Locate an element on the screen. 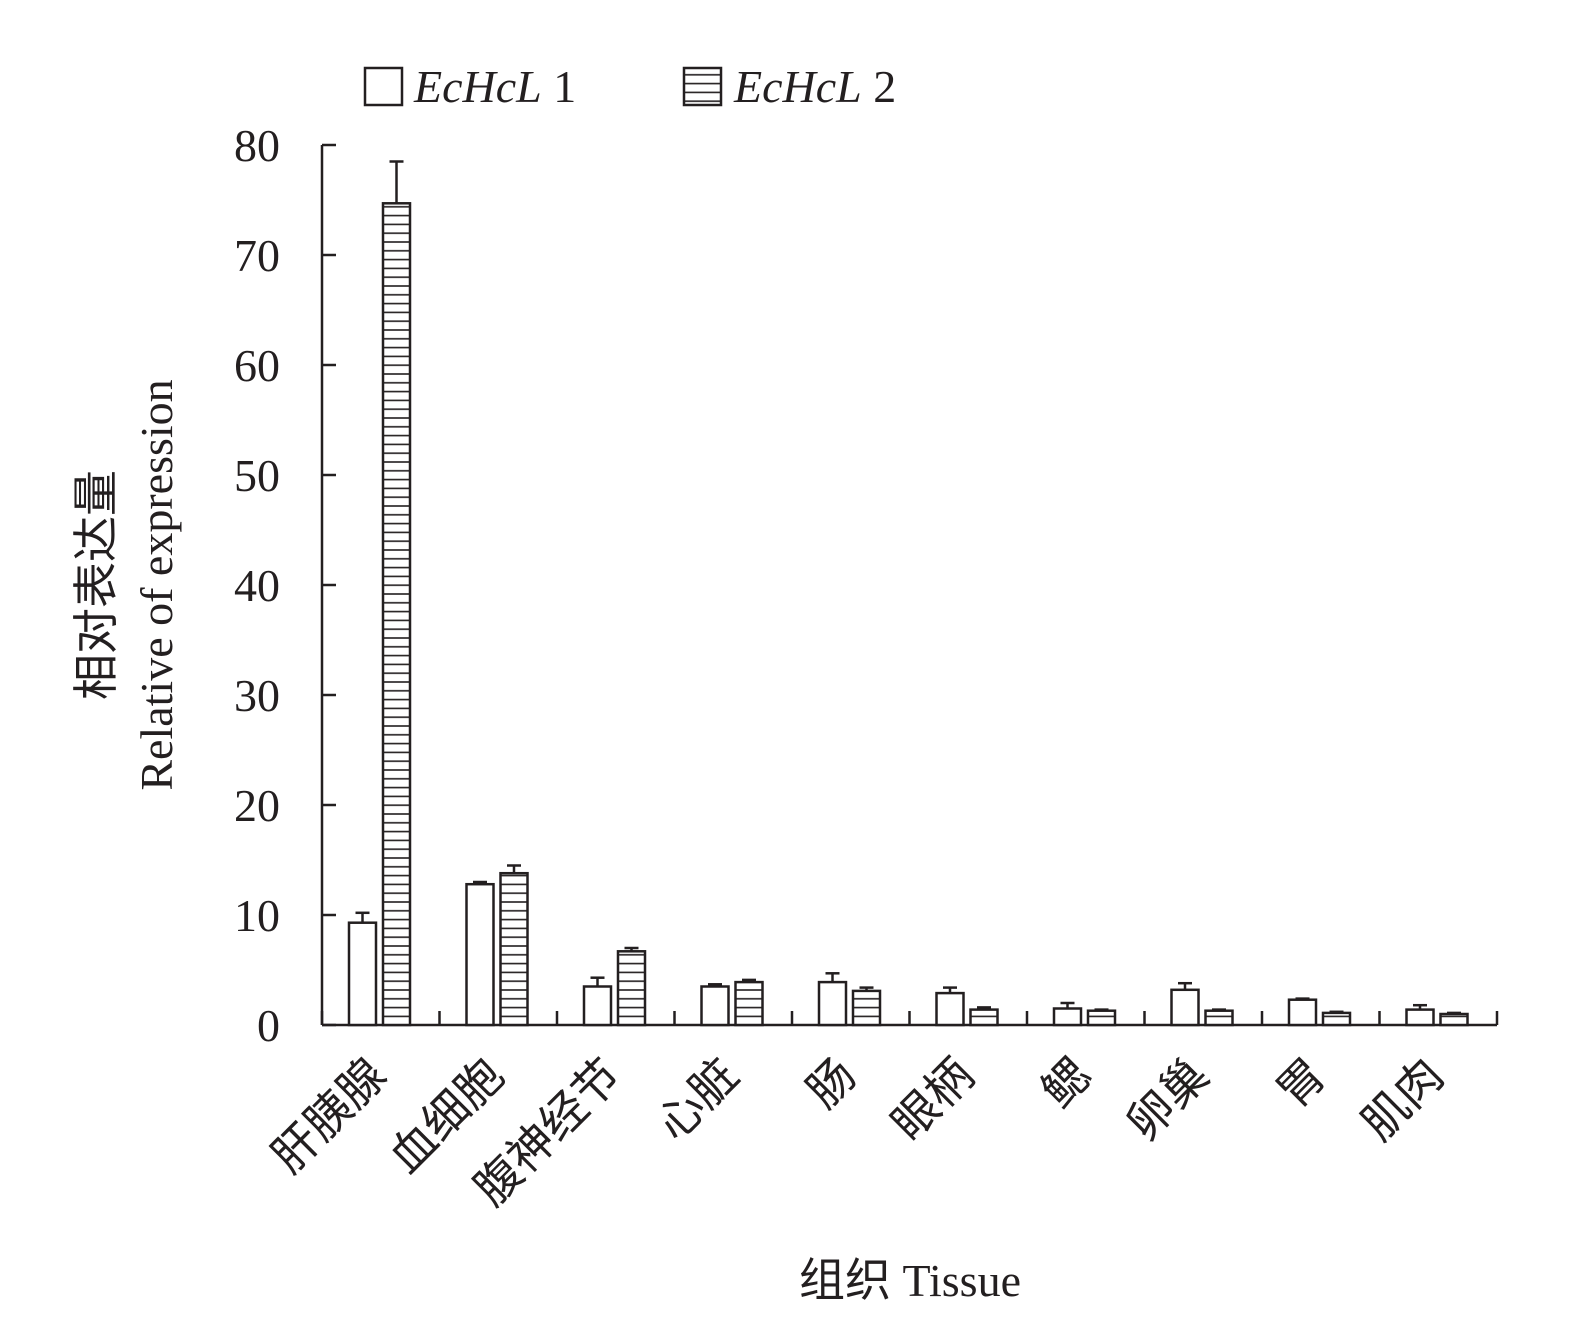 This screenshot has height=1323, width=1575. y-tick-label: 60 is located at coordinates (257, 365).